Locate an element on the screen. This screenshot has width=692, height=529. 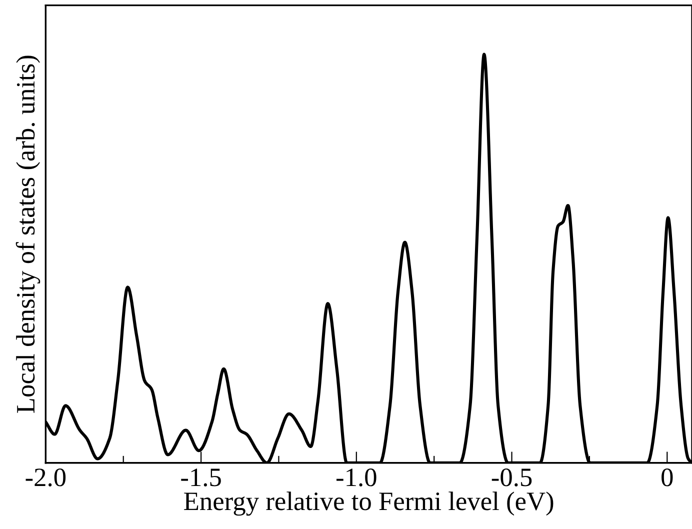
y-axis-title: Local density of states (arb. units) is located at coordinates (28, 234).